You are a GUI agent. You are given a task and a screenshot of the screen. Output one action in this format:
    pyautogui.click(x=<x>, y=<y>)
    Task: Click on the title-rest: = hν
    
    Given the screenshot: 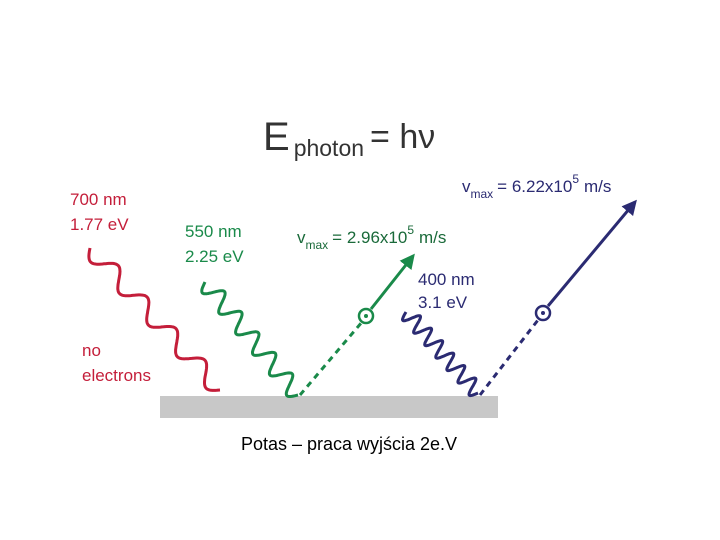 What is the action you would take?
    pyautogui.click(x=402, y=137)
    